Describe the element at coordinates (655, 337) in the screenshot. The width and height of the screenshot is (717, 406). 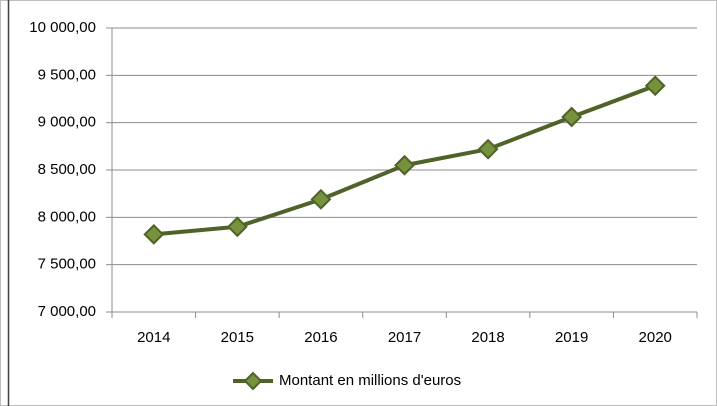
I see `x-tick-label: 2020` at that location.